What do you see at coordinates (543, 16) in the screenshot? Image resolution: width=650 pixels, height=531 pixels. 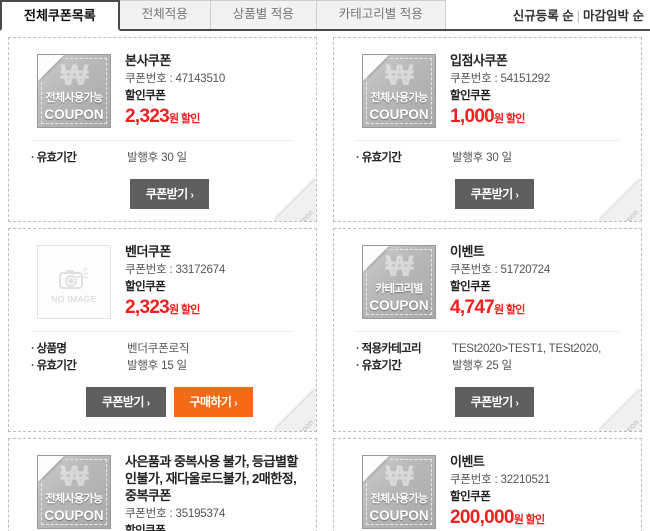 I see `sort-newest-link: 신규등록 순` at bounding box center [543, 16].